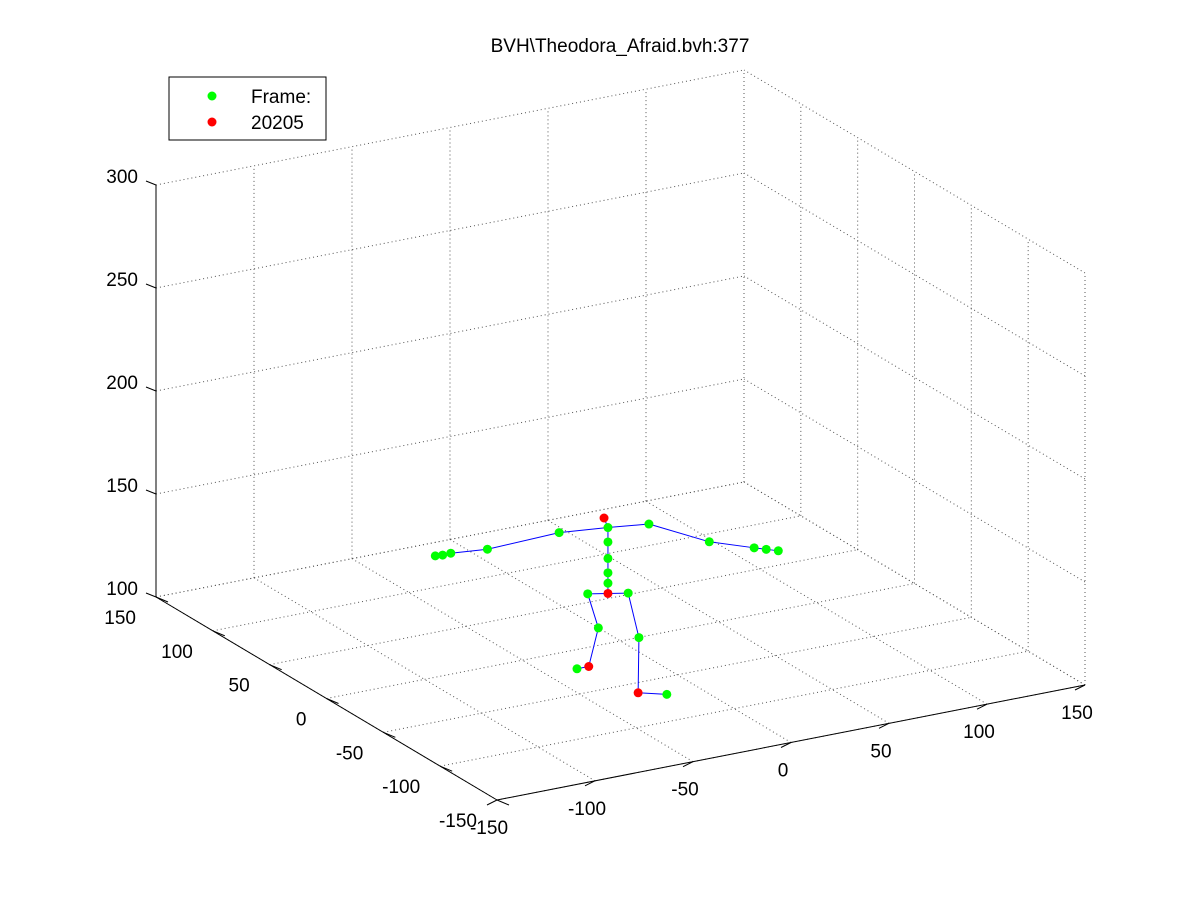 The height and width of the screenshot is (901, 1201). What do you see at coordinates (633, 615) in the screenshot?
I see `bone-rhip-rknee` at bounding box center [633, 615].